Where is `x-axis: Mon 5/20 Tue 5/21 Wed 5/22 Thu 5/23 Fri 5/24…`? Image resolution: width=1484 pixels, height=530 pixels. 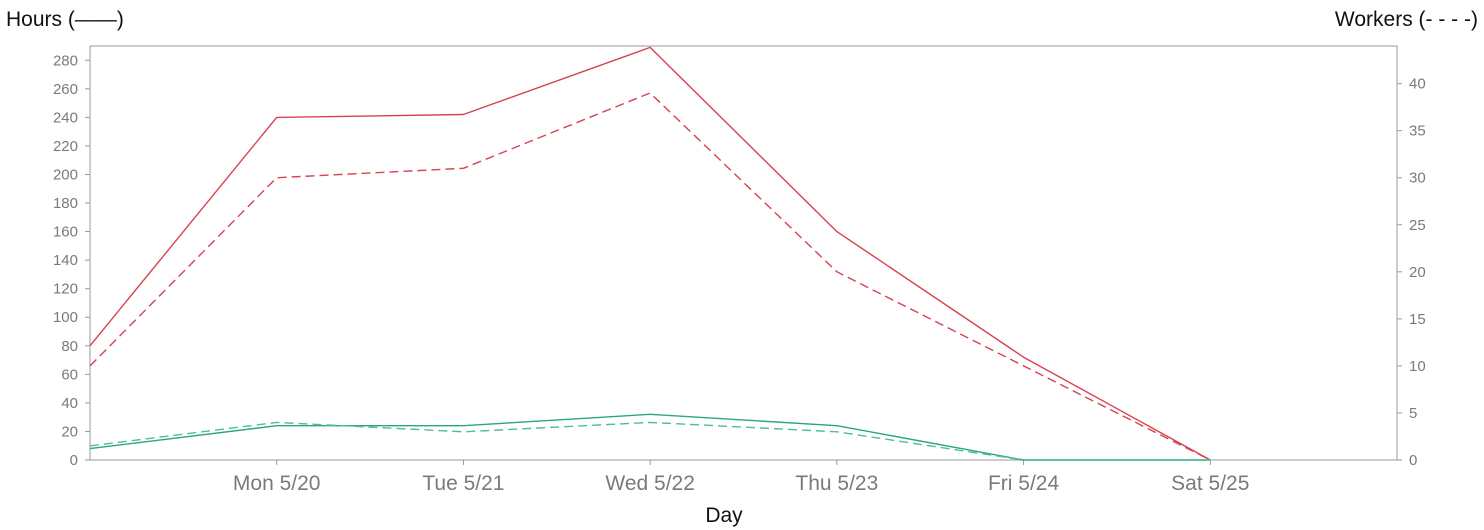
x-axis: Mon 5/20 Tue 5/21 Wed 5/22 Thu 5/23 Fri 5/24… is located at coordinates (741, 477).